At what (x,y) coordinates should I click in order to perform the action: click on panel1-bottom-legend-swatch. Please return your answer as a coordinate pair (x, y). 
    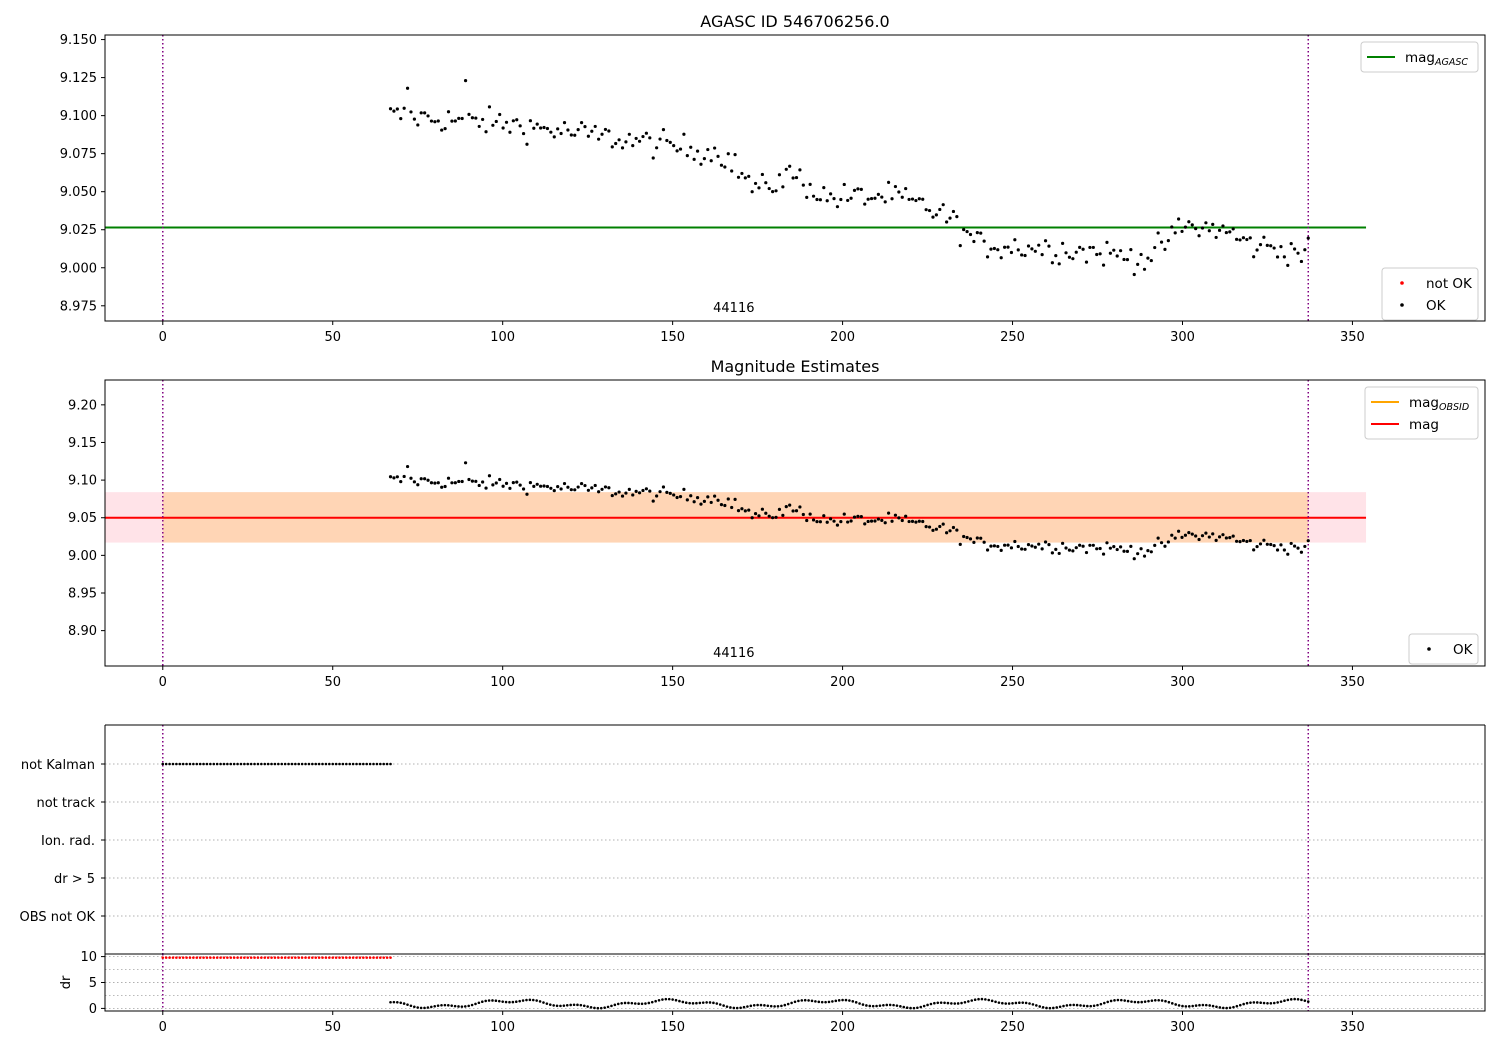
    Looking at the image, I should click on (1429, 649).